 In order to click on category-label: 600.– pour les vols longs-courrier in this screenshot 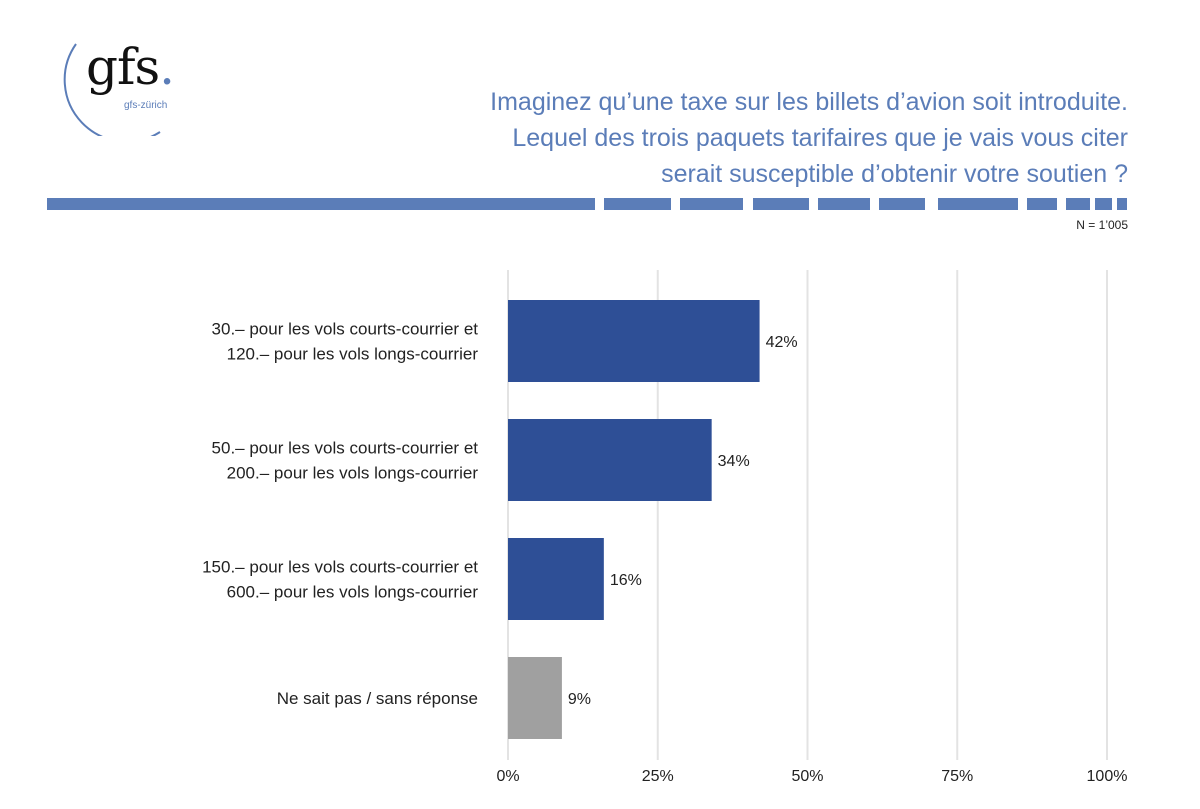, I will do `click(353, 592)`.